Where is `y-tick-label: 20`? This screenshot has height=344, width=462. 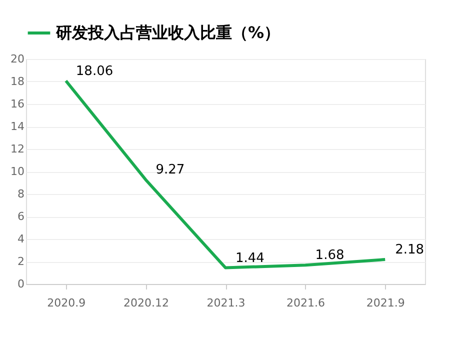 y-tick-label: 20 is located at coordinates (17, 59).